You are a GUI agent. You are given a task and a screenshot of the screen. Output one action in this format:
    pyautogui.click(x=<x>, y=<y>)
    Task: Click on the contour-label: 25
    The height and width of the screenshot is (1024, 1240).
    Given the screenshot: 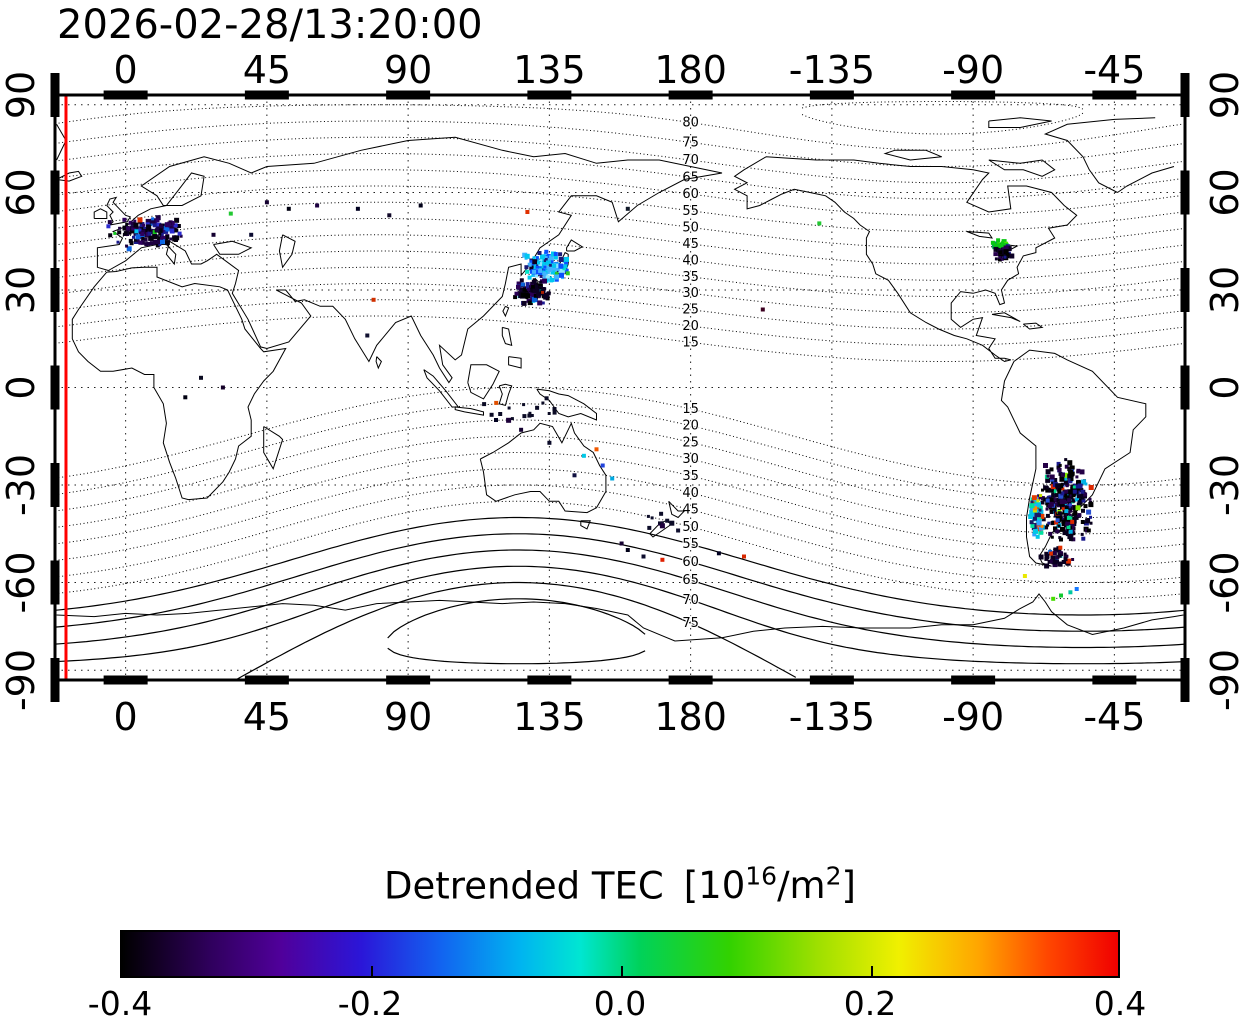 What is the action you would take?
    pyautogui.click(x=690, y=442)
    